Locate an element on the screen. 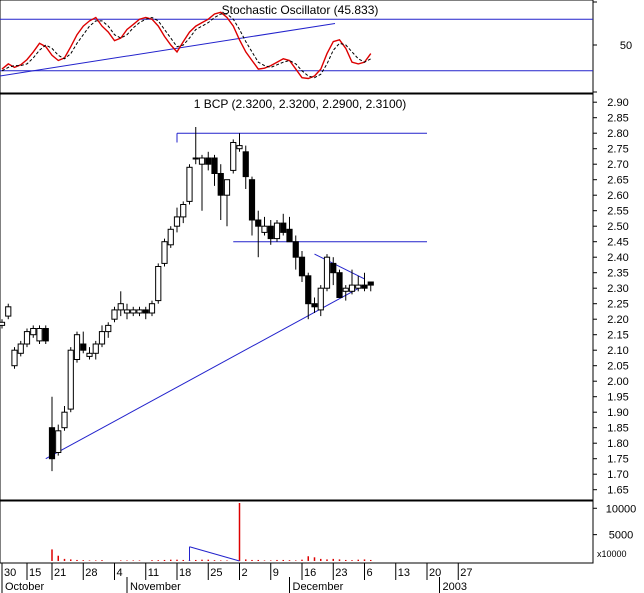 The height and width of the screenshot is (593, 644). price-tick-label: 2.15 is located at coordinates (617, 336).